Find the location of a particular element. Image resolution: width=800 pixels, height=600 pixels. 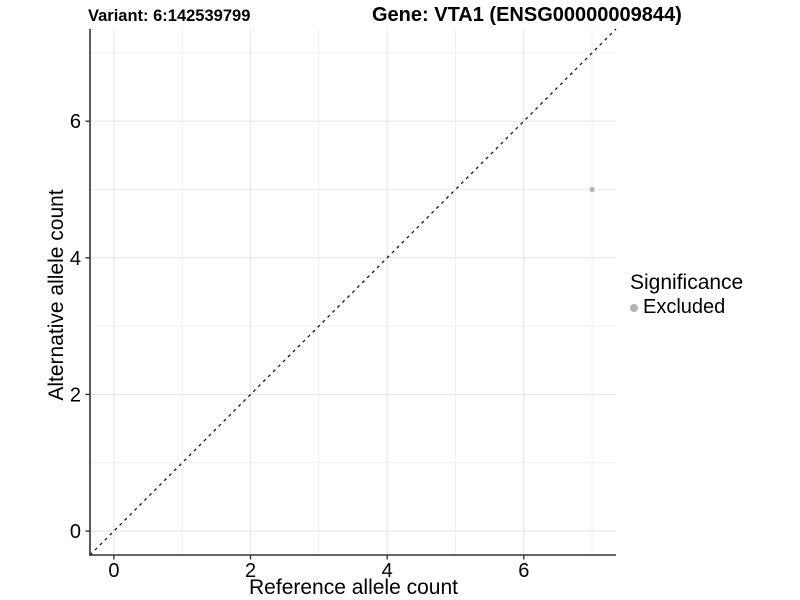

legend: Significance Excluded is located at coordinates (687, 294).